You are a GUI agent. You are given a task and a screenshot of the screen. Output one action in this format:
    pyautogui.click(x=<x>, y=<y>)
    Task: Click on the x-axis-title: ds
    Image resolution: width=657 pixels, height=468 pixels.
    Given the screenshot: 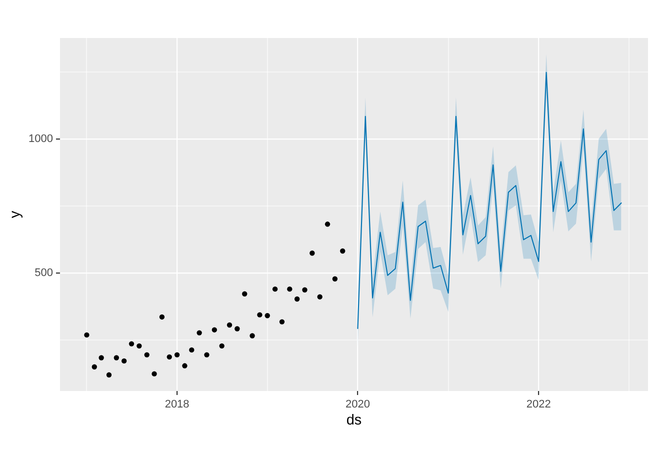 What is the action you would take?
    pyautogui.click(x=354, y=420)
    